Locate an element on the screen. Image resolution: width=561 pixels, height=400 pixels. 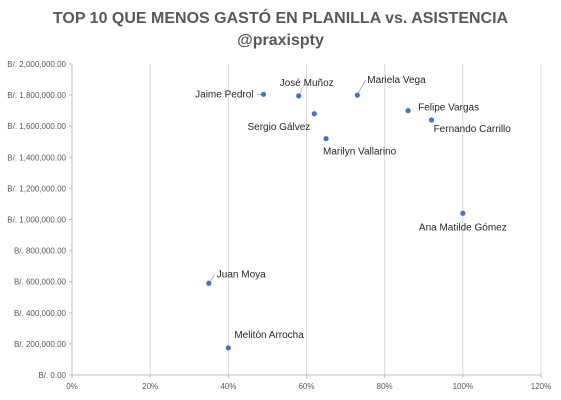
point-label: Mariela Vega is located at coordinates (396, 80).